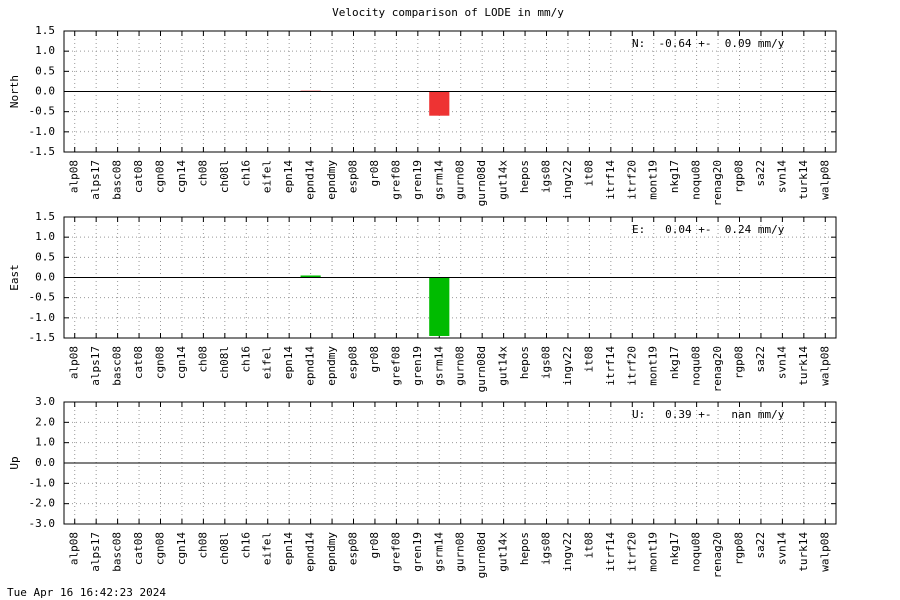 The height and width of the screenshot is (600, 900). What do you see at coordinates (310, 276) in the screenshot?
I see `bar` at bounding box center [310, 276].